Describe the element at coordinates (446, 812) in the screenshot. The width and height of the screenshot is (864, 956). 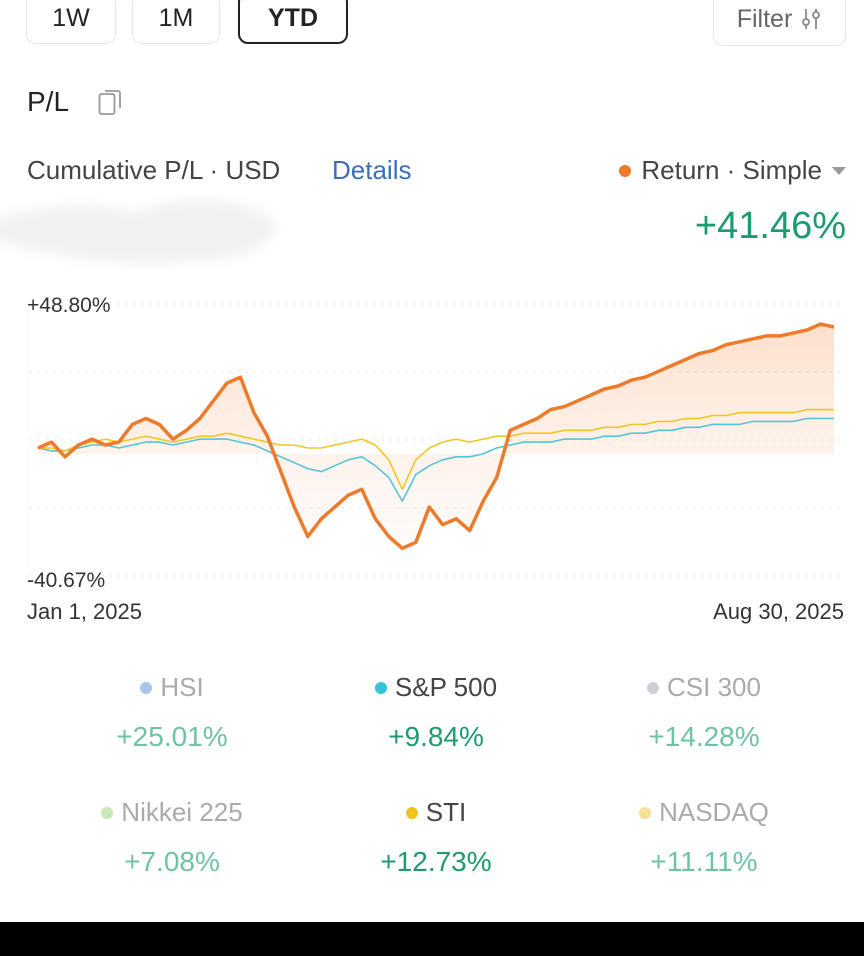
I see `benchmark-name-text: STI` at that location.